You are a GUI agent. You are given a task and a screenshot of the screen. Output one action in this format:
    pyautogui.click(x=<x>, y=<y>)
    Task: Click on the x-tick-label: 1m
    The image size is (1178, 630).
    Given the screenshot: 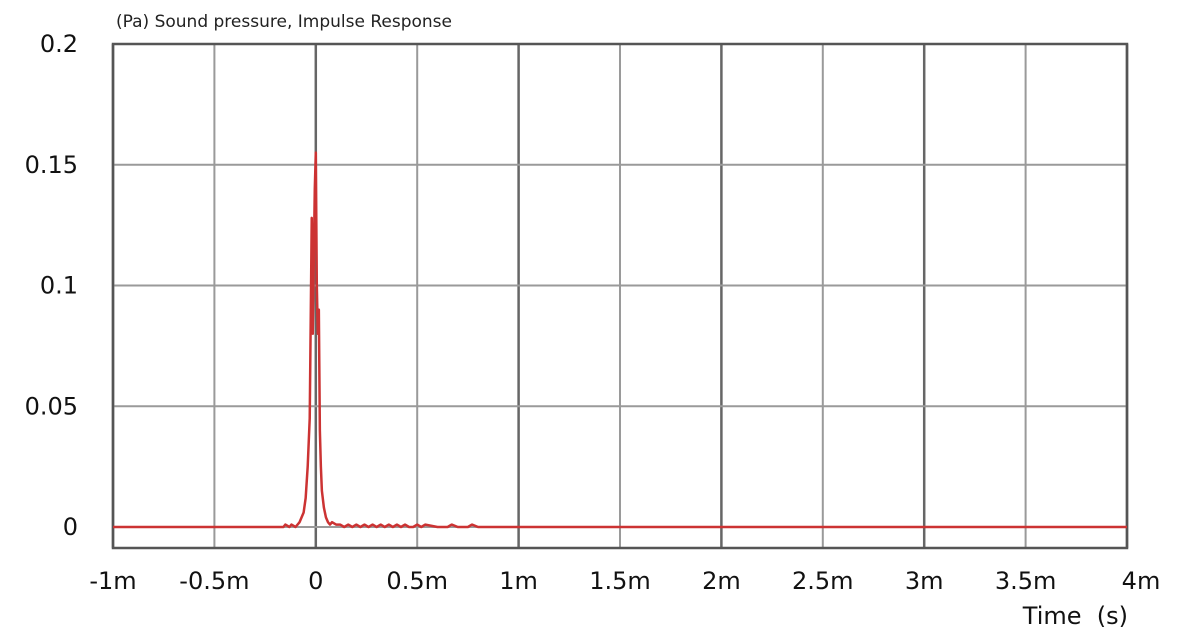 What is the action you would take?
    pyautogui.click(x=518, y=581)
    